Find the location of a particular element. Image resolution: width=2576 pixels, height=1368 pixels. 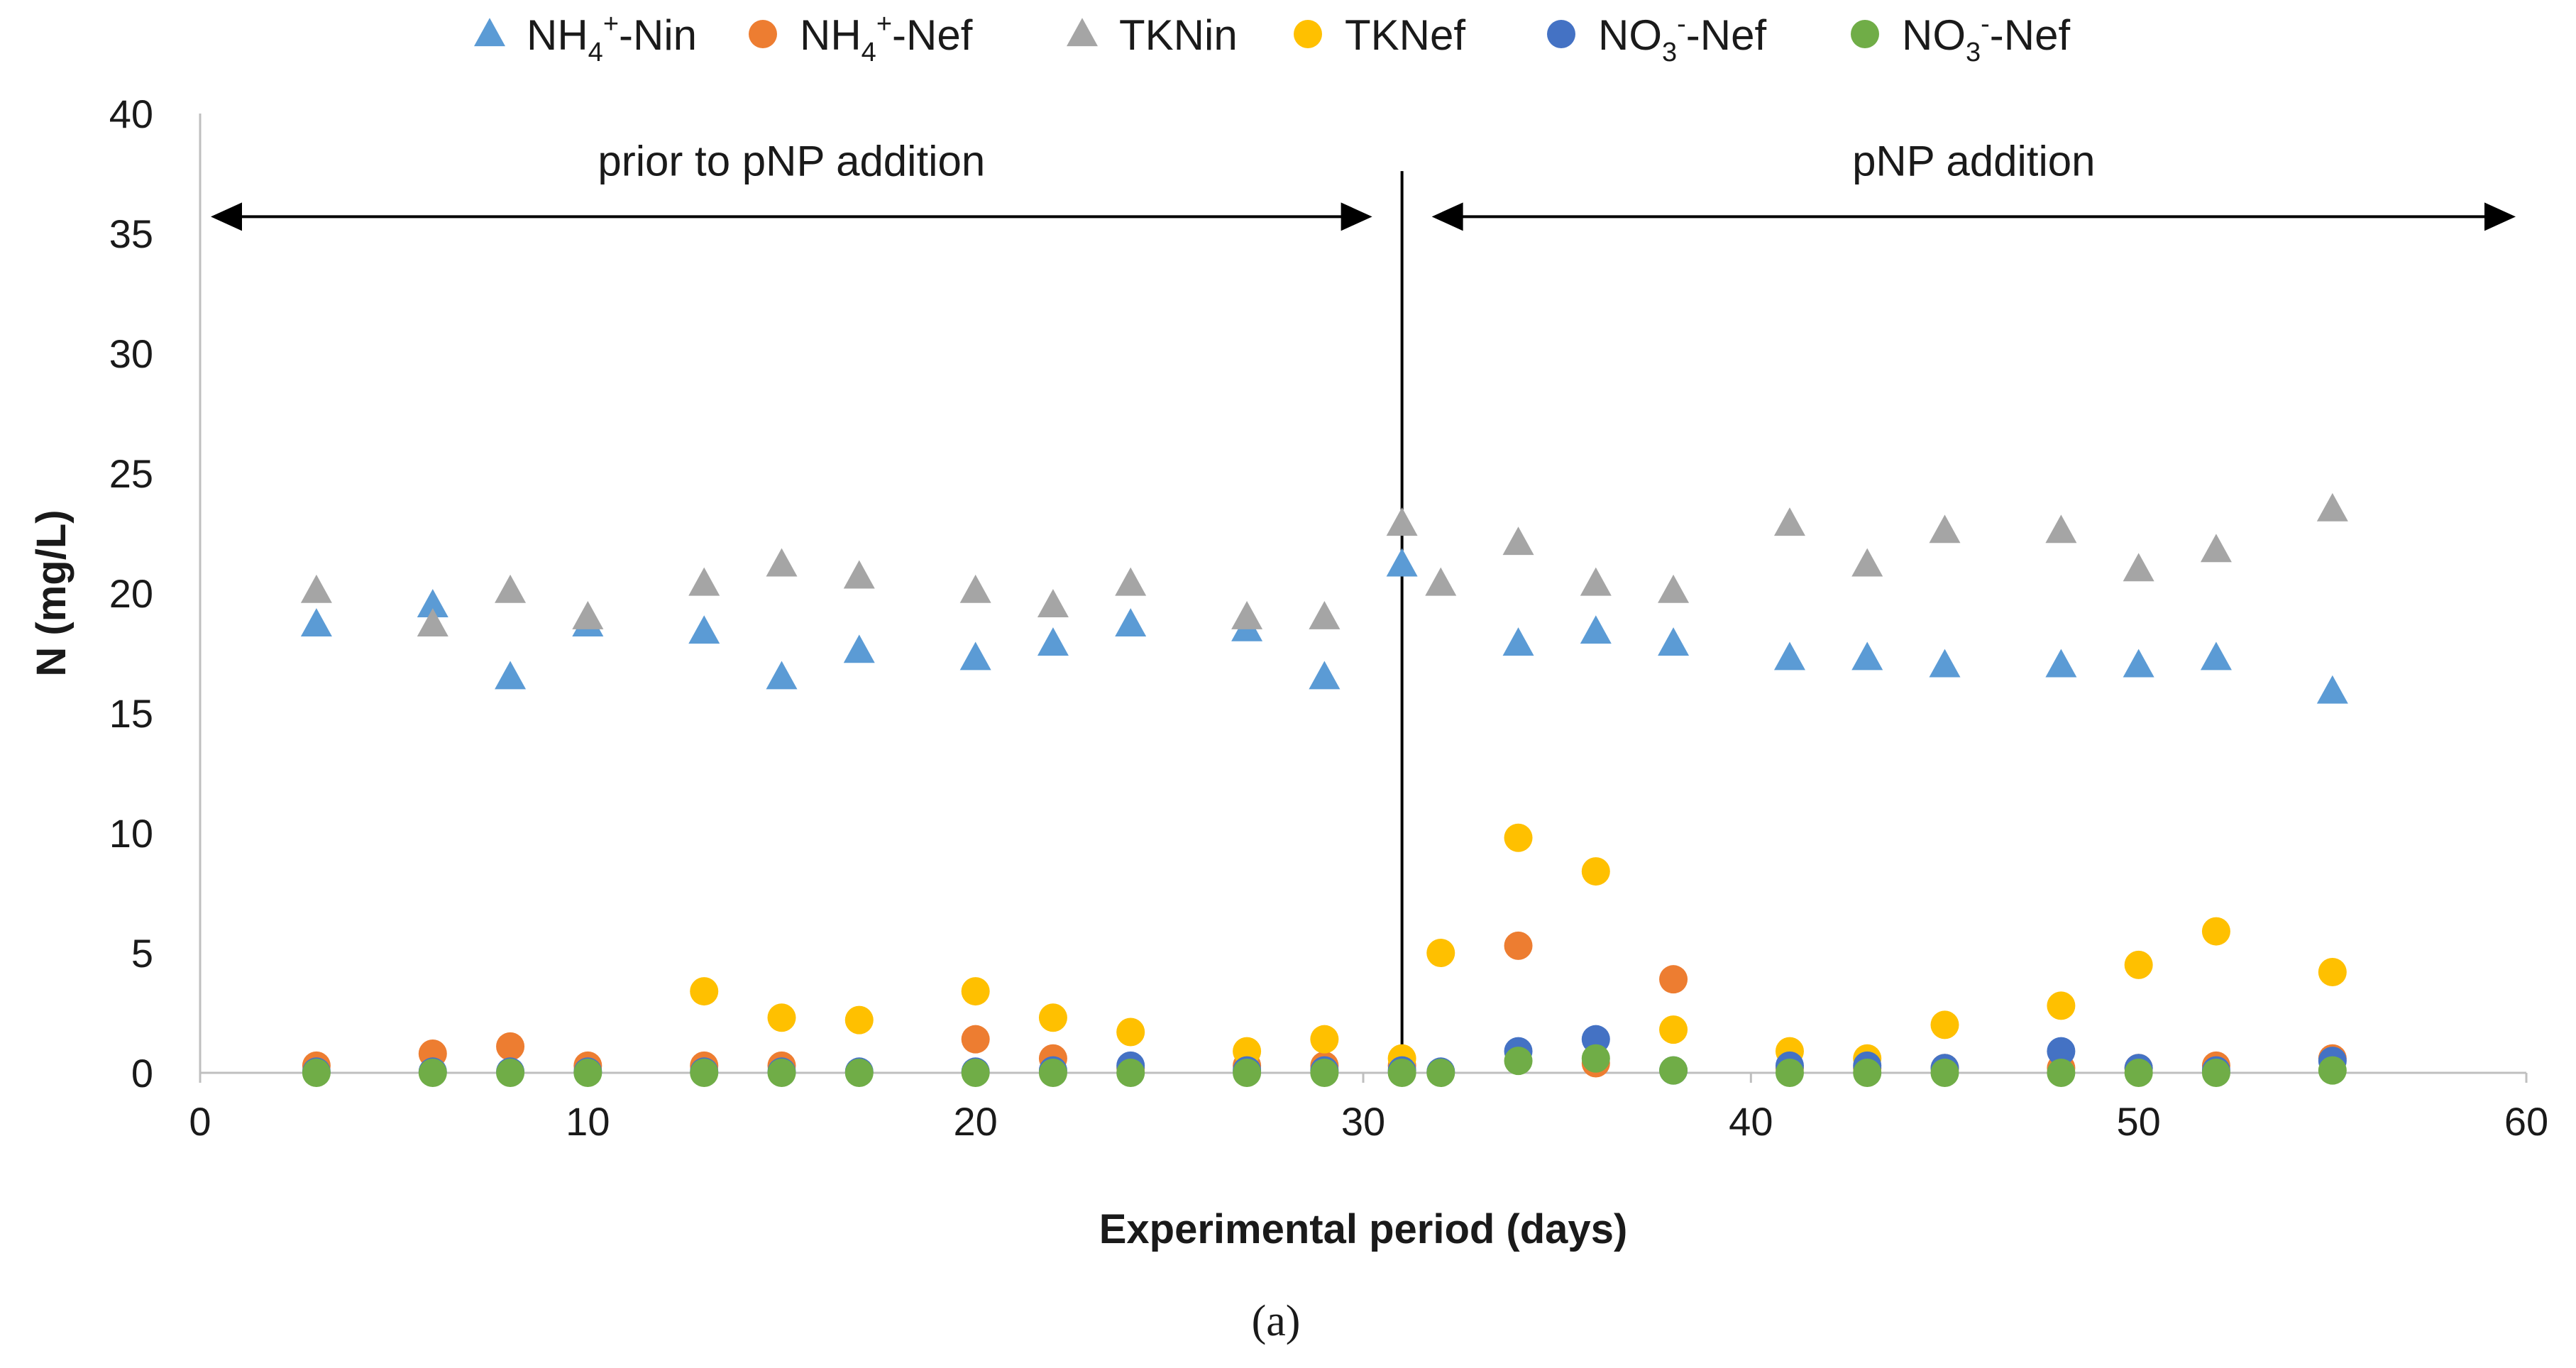

legend-item-no3-nef-4: NO3--Nef is located at coordinates (1656, 38).